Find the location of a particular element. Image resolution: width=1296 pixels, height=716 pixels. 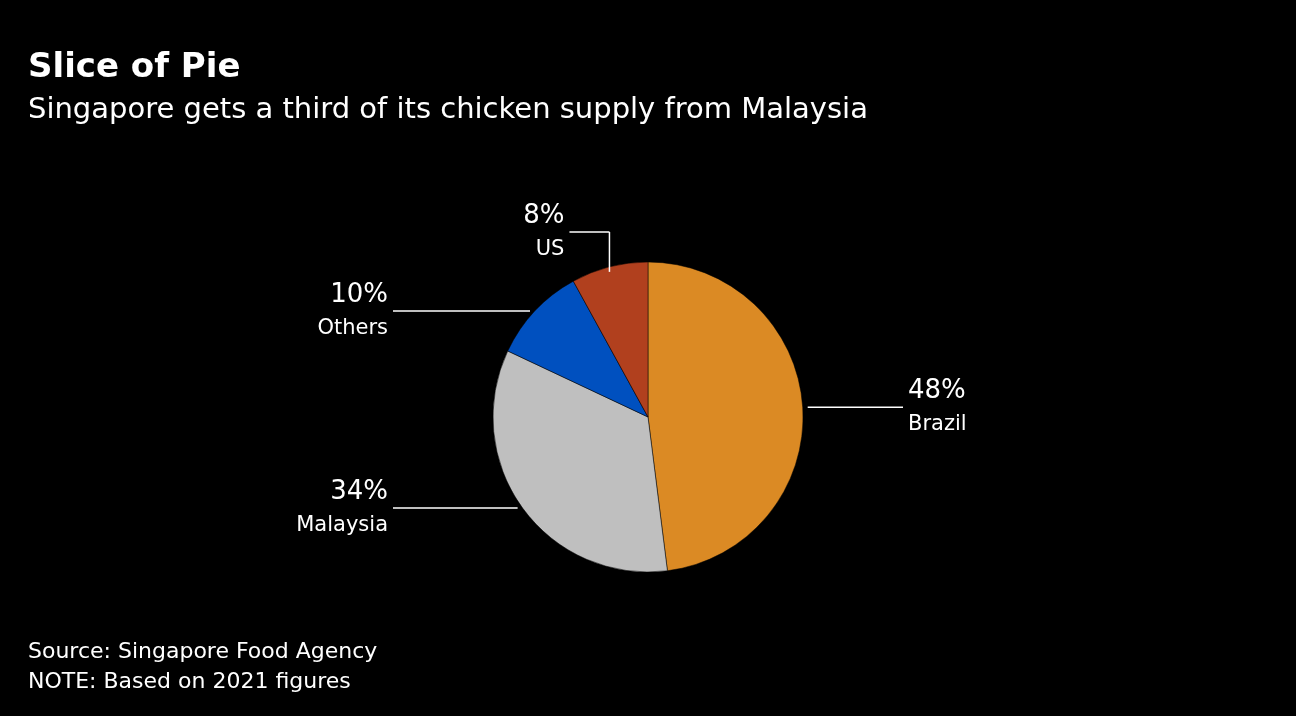

slice-label: Others is located at coordinates (352, 326).